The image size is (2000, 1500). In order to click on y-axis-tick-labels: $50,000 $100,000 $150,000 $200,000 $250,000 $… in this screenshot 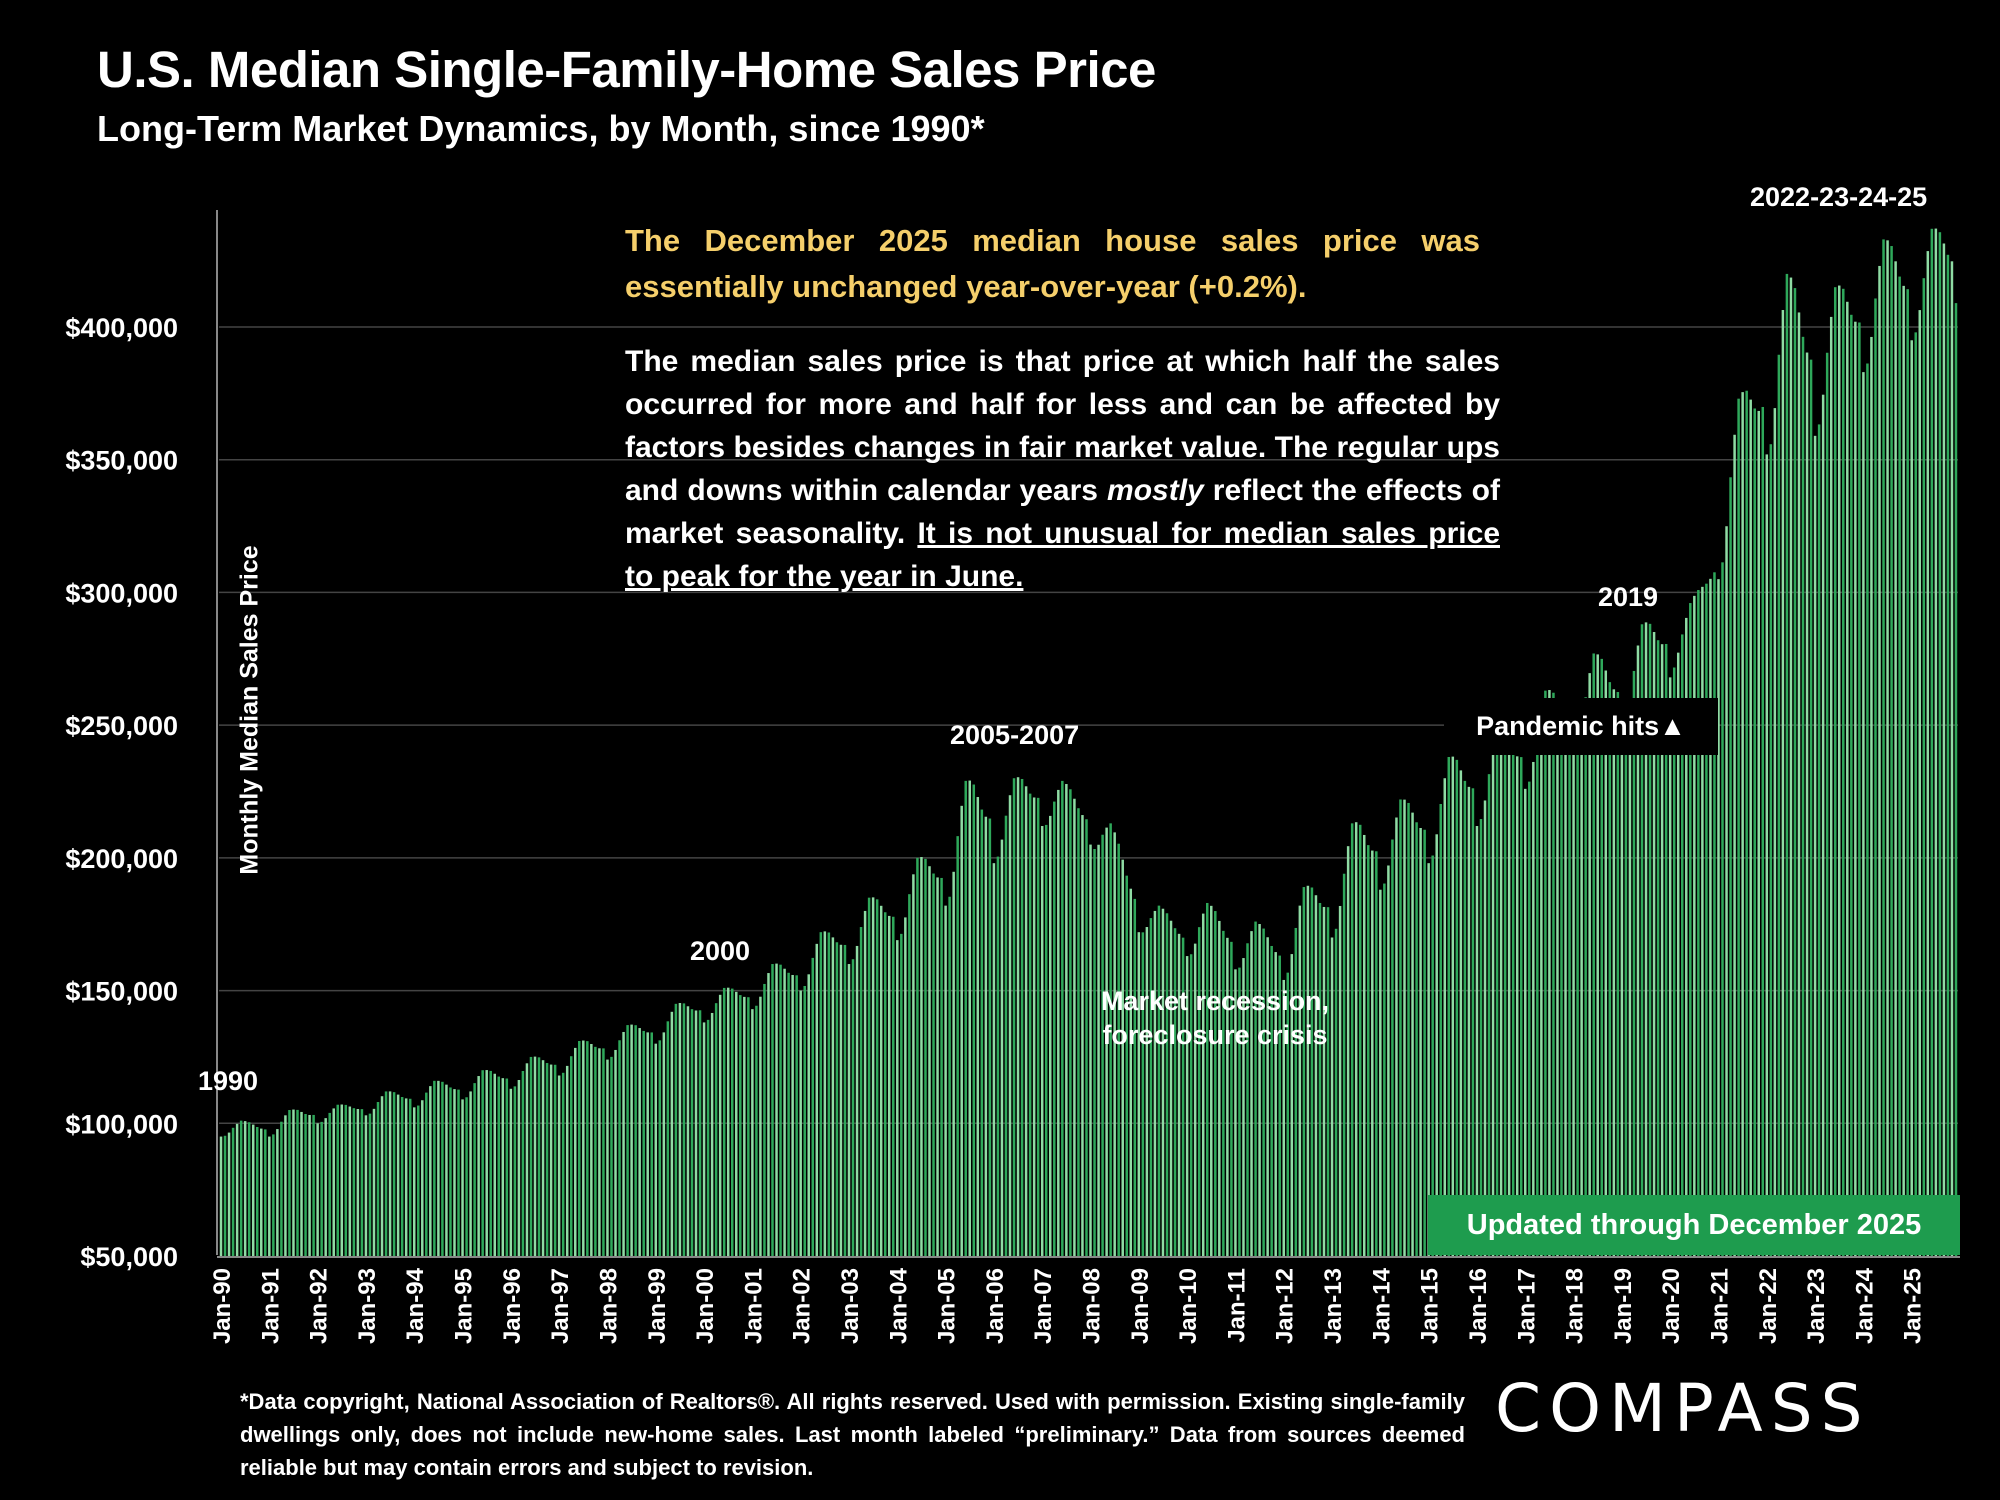, I will do `click(121, 792)`.